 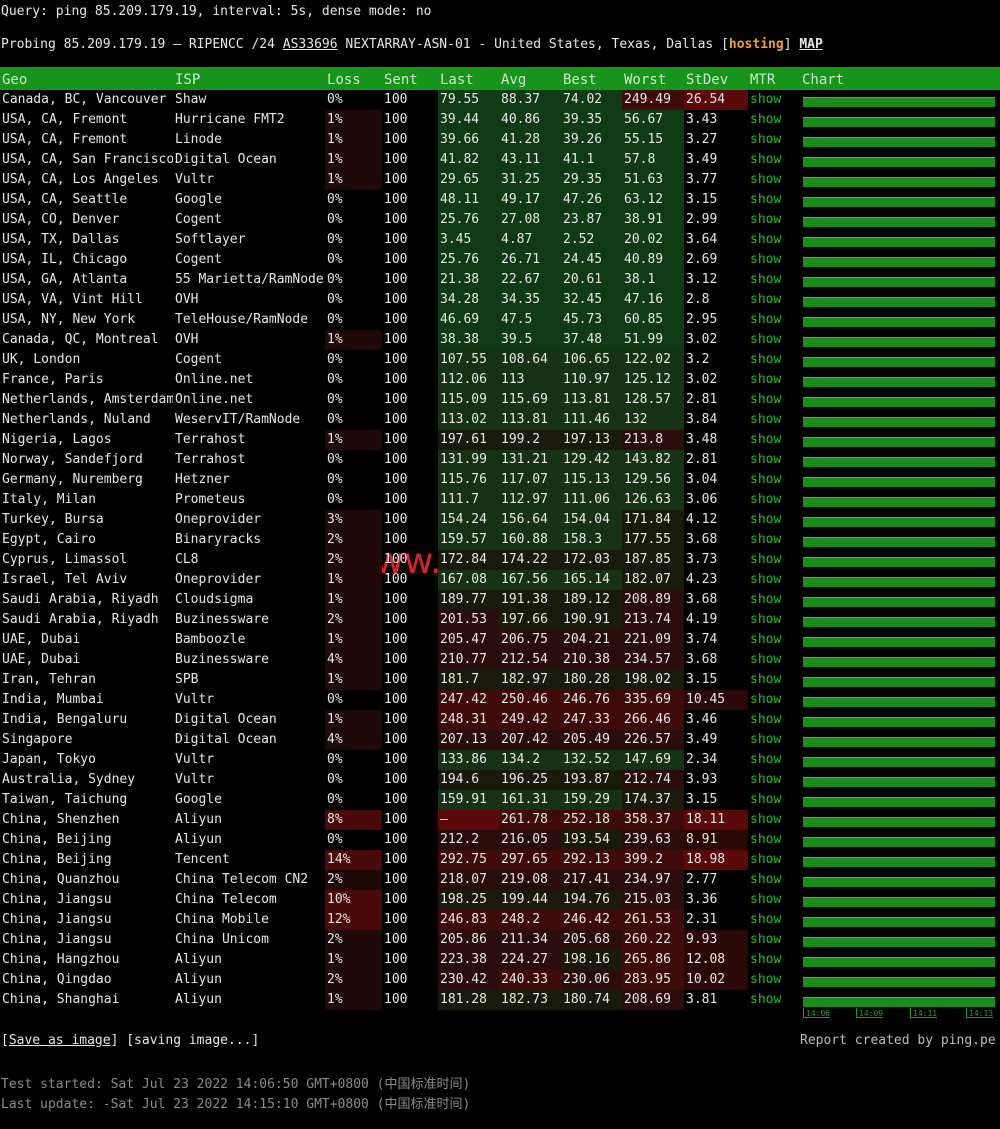 I want to click on isp: Oneprovider, so click(x=218, y=519).